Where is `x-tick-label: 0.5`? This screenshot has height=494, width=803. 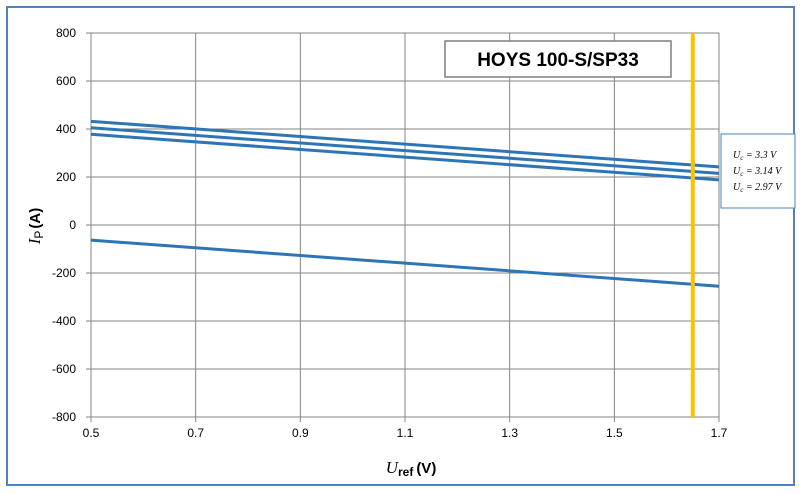
x-tick-label: 0.5 is located at coordinates (91, 433).